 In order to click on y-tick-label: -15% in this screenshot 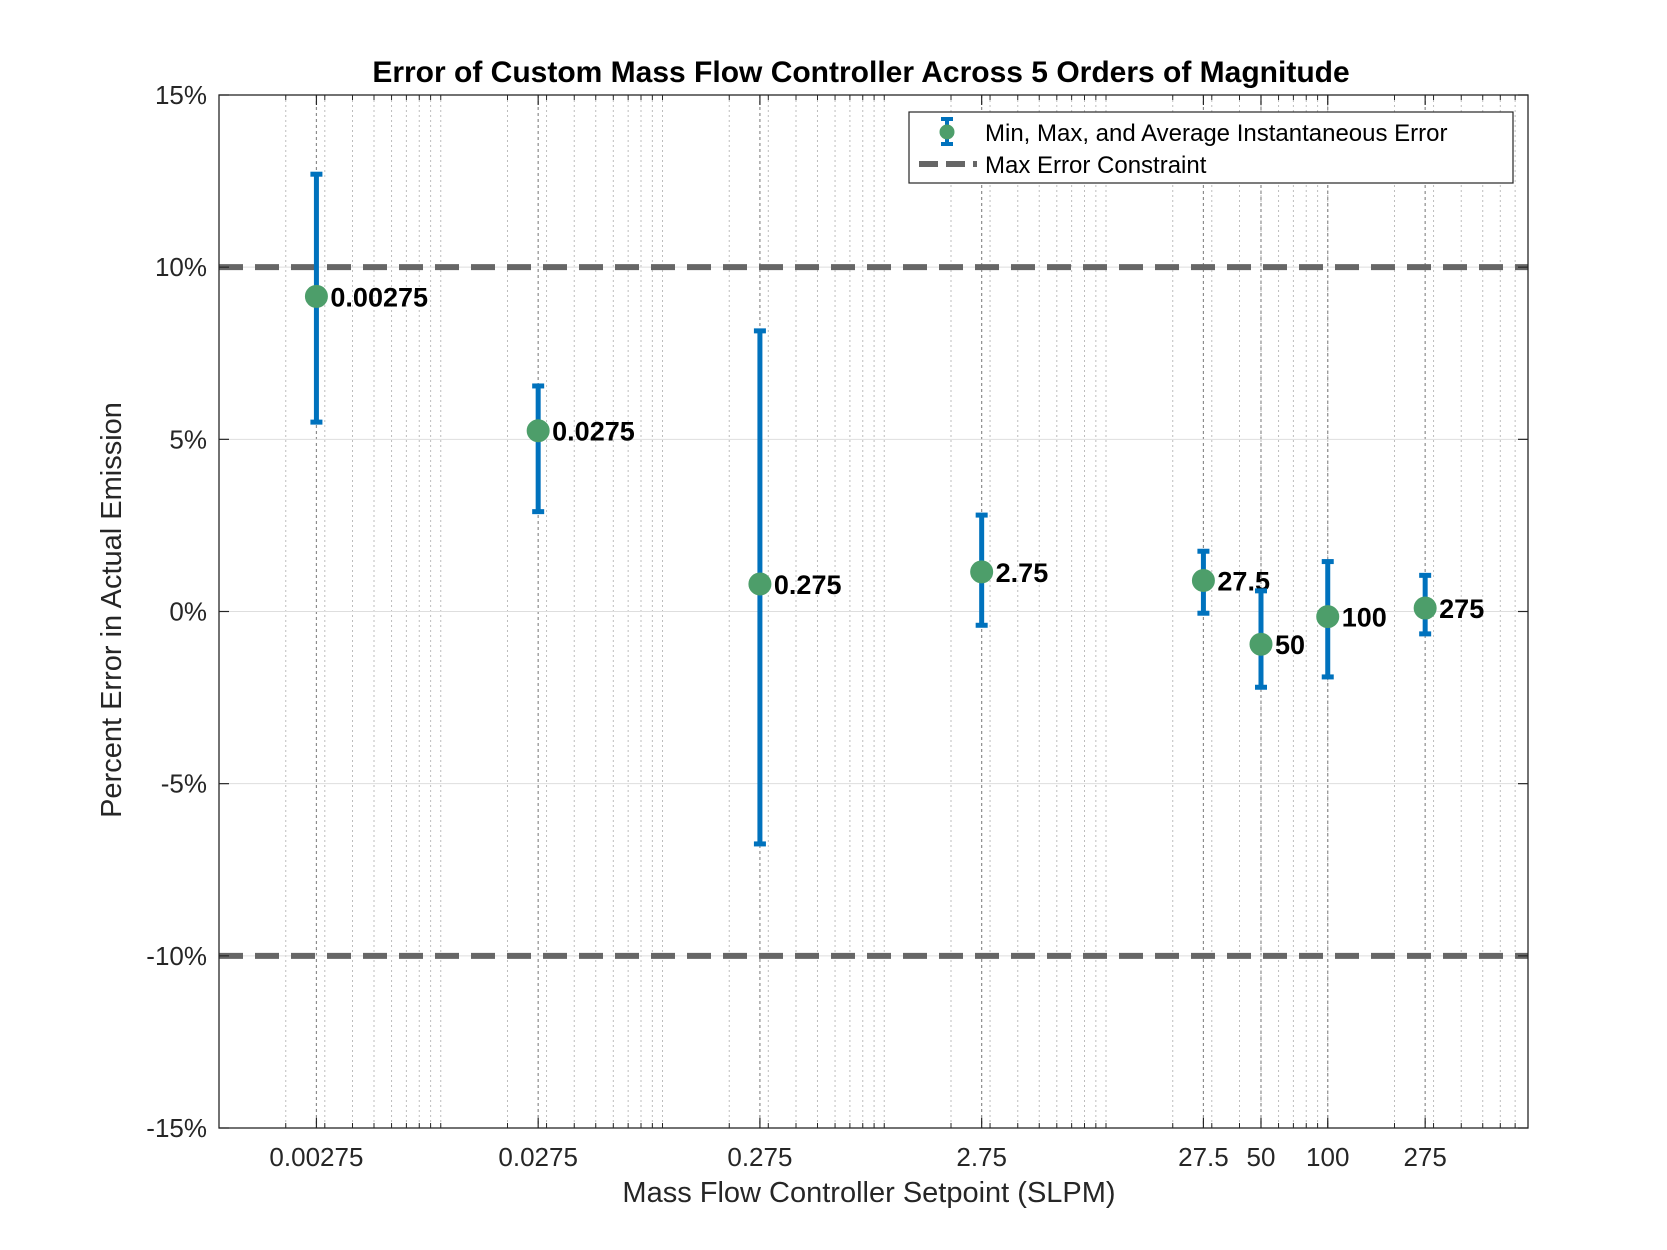, I will do `click(176, 1128)`.